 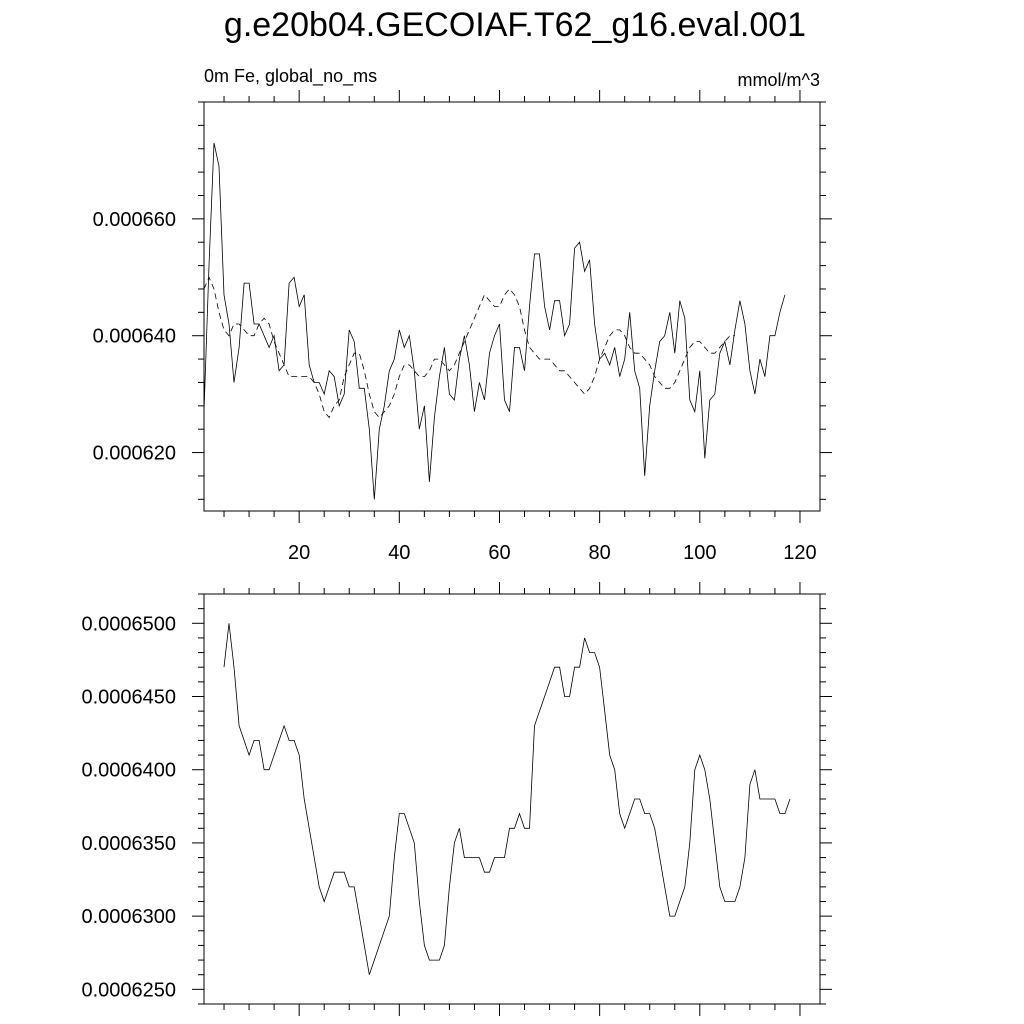 What do you see at coordinates (128, 844) in the screenshot?
I see `y-tick-label: 0.0006350` at bounding box center [128, 844].